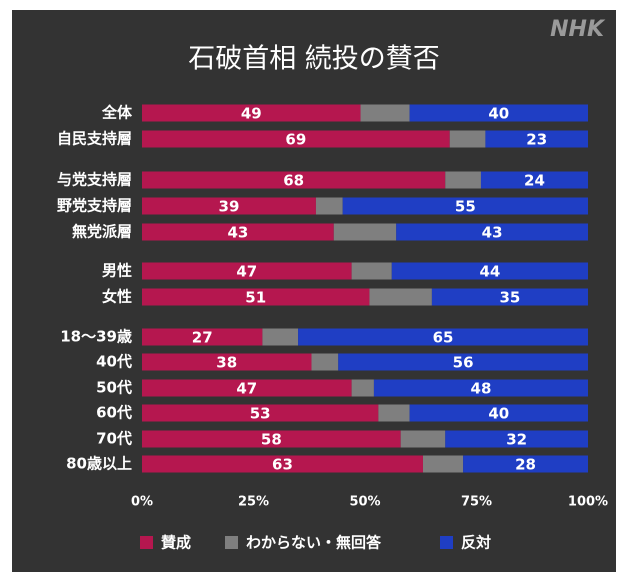 Image resolution: width=628 pixels, height=588 pixels. Describe the element at coordinates (114, 439) in the screenshot. I see `category-label: 70代` at that location.